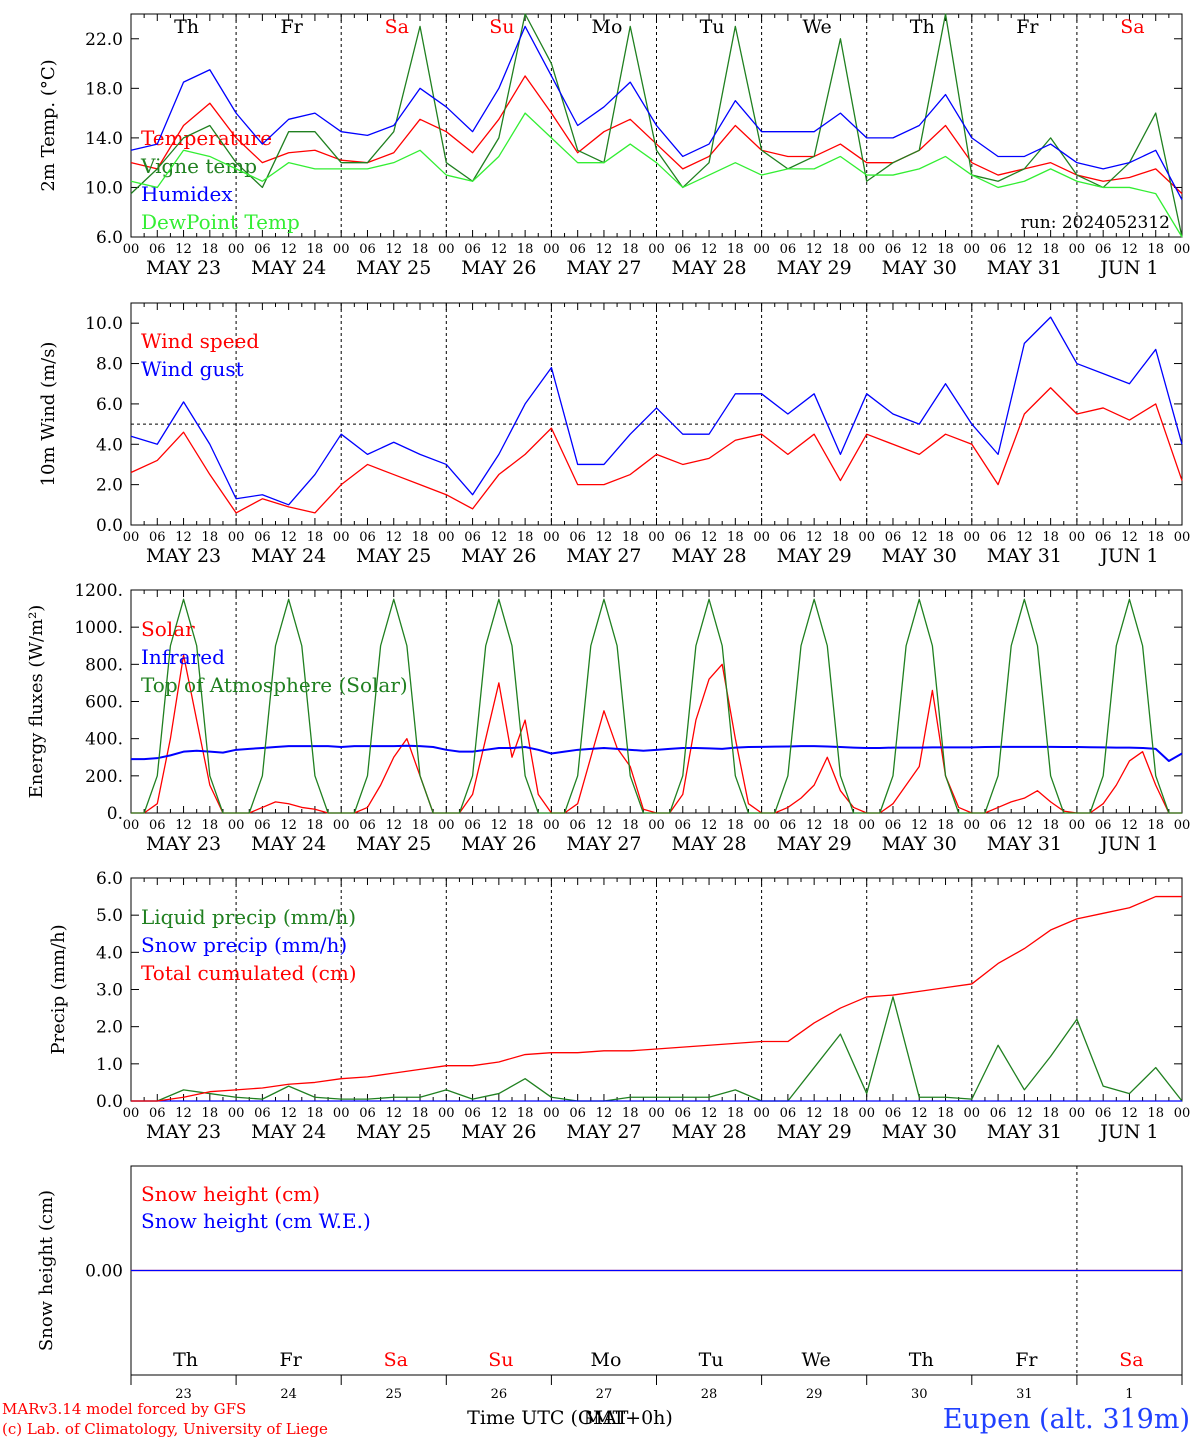 This screenshot has width=1194, height=1440. I want to click on day-number: 23, so click(183, 1394).